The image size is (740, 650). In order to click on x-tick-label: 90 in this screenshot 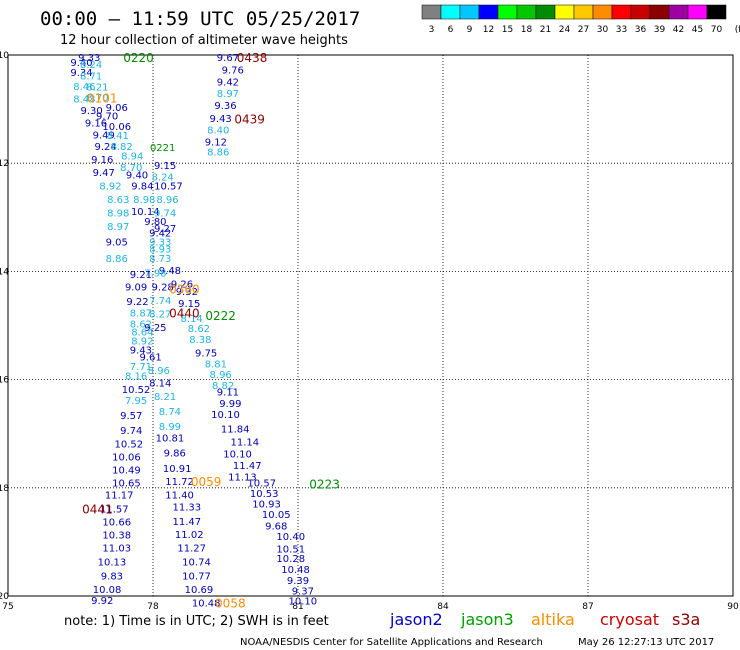, I will do `click(733, 607)`.